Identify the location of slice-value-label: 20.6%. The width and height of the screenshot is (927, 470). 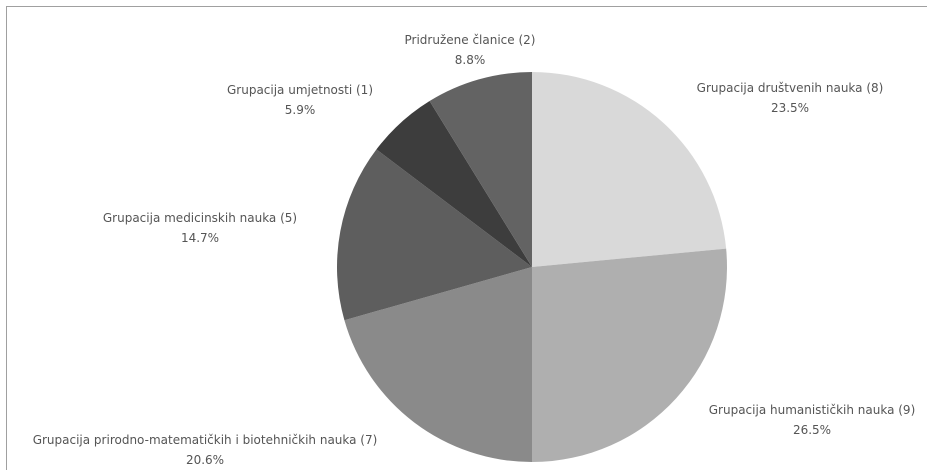
(205, 460).